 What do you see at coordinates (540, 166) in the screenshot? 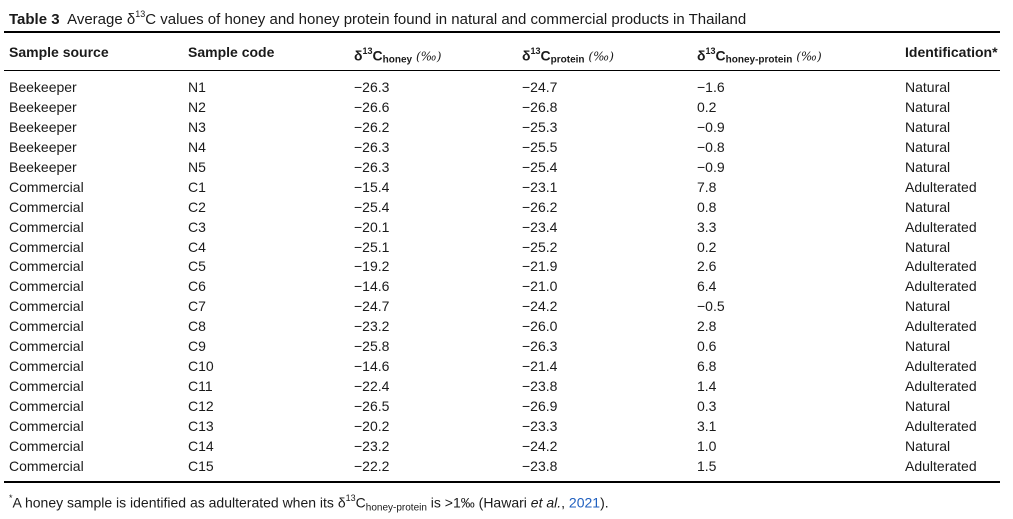
I see `cell-delta-protein: −25.4` at bounding box center [540, 166].